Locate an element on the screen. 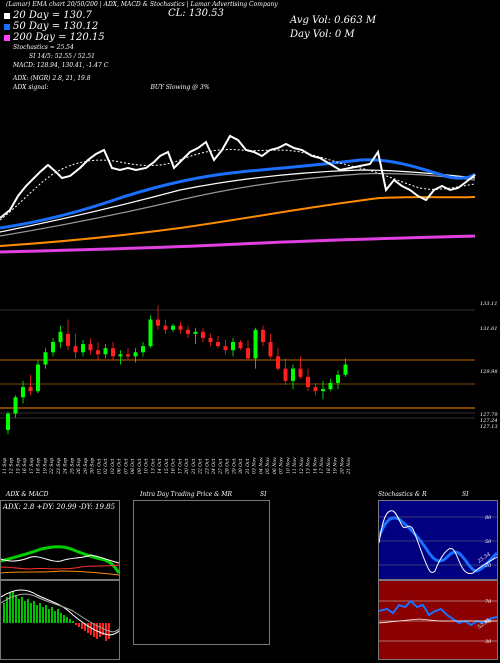 This screenshot has height=663, width=500. adx-signal-text: BUY Slowing @ 3% is located at coordinates (180, 87).